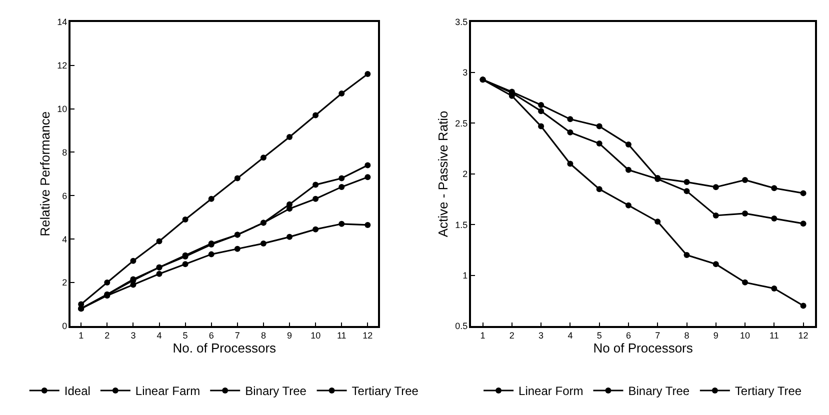 The height and width of the screenshot is (415, 829). What do you see at coordinates (461, 22) in the screenshot?
I see `y-tick-label: 3.5` at bounding box center [461, 22].